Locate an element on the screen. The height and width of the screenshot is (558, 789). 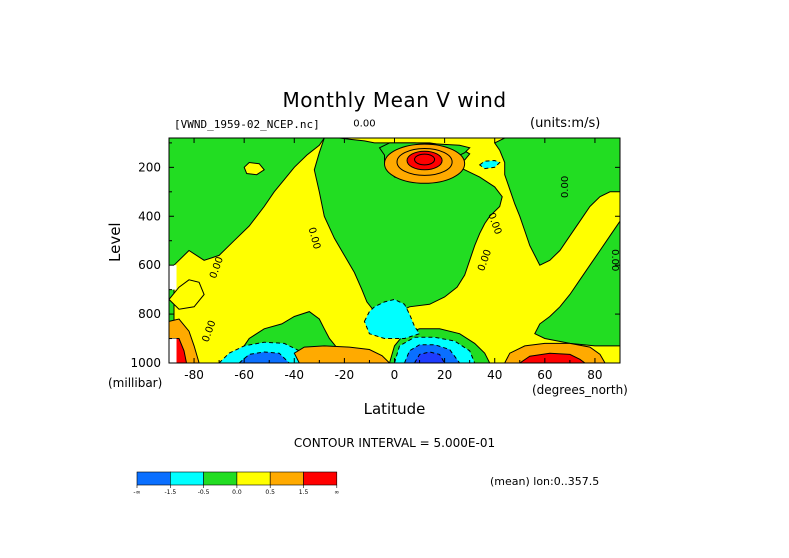
x-tick-label: -40 is located at coordinates (294, 375).